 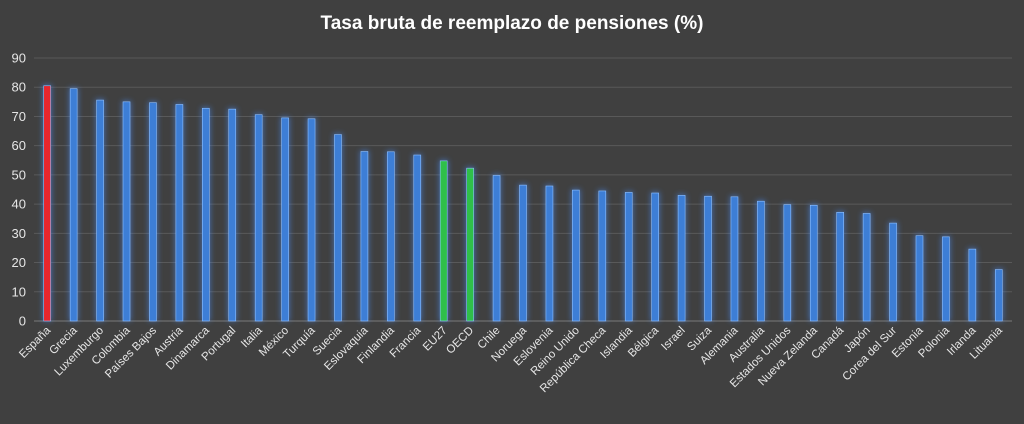 I want to click on y-tick-label: 70, so click(x=19, y=116).